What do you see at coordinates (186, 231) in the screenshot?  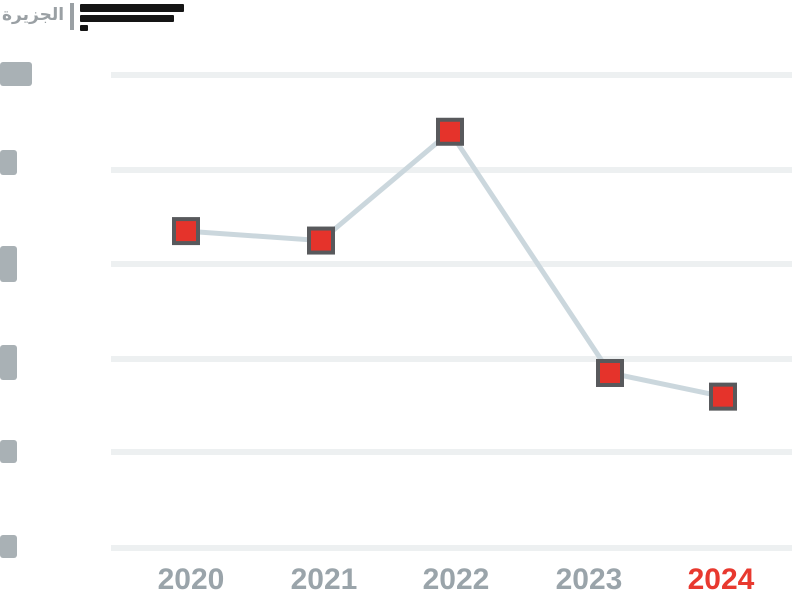 I see `data-point-2020` at bounding box center [186, 231].